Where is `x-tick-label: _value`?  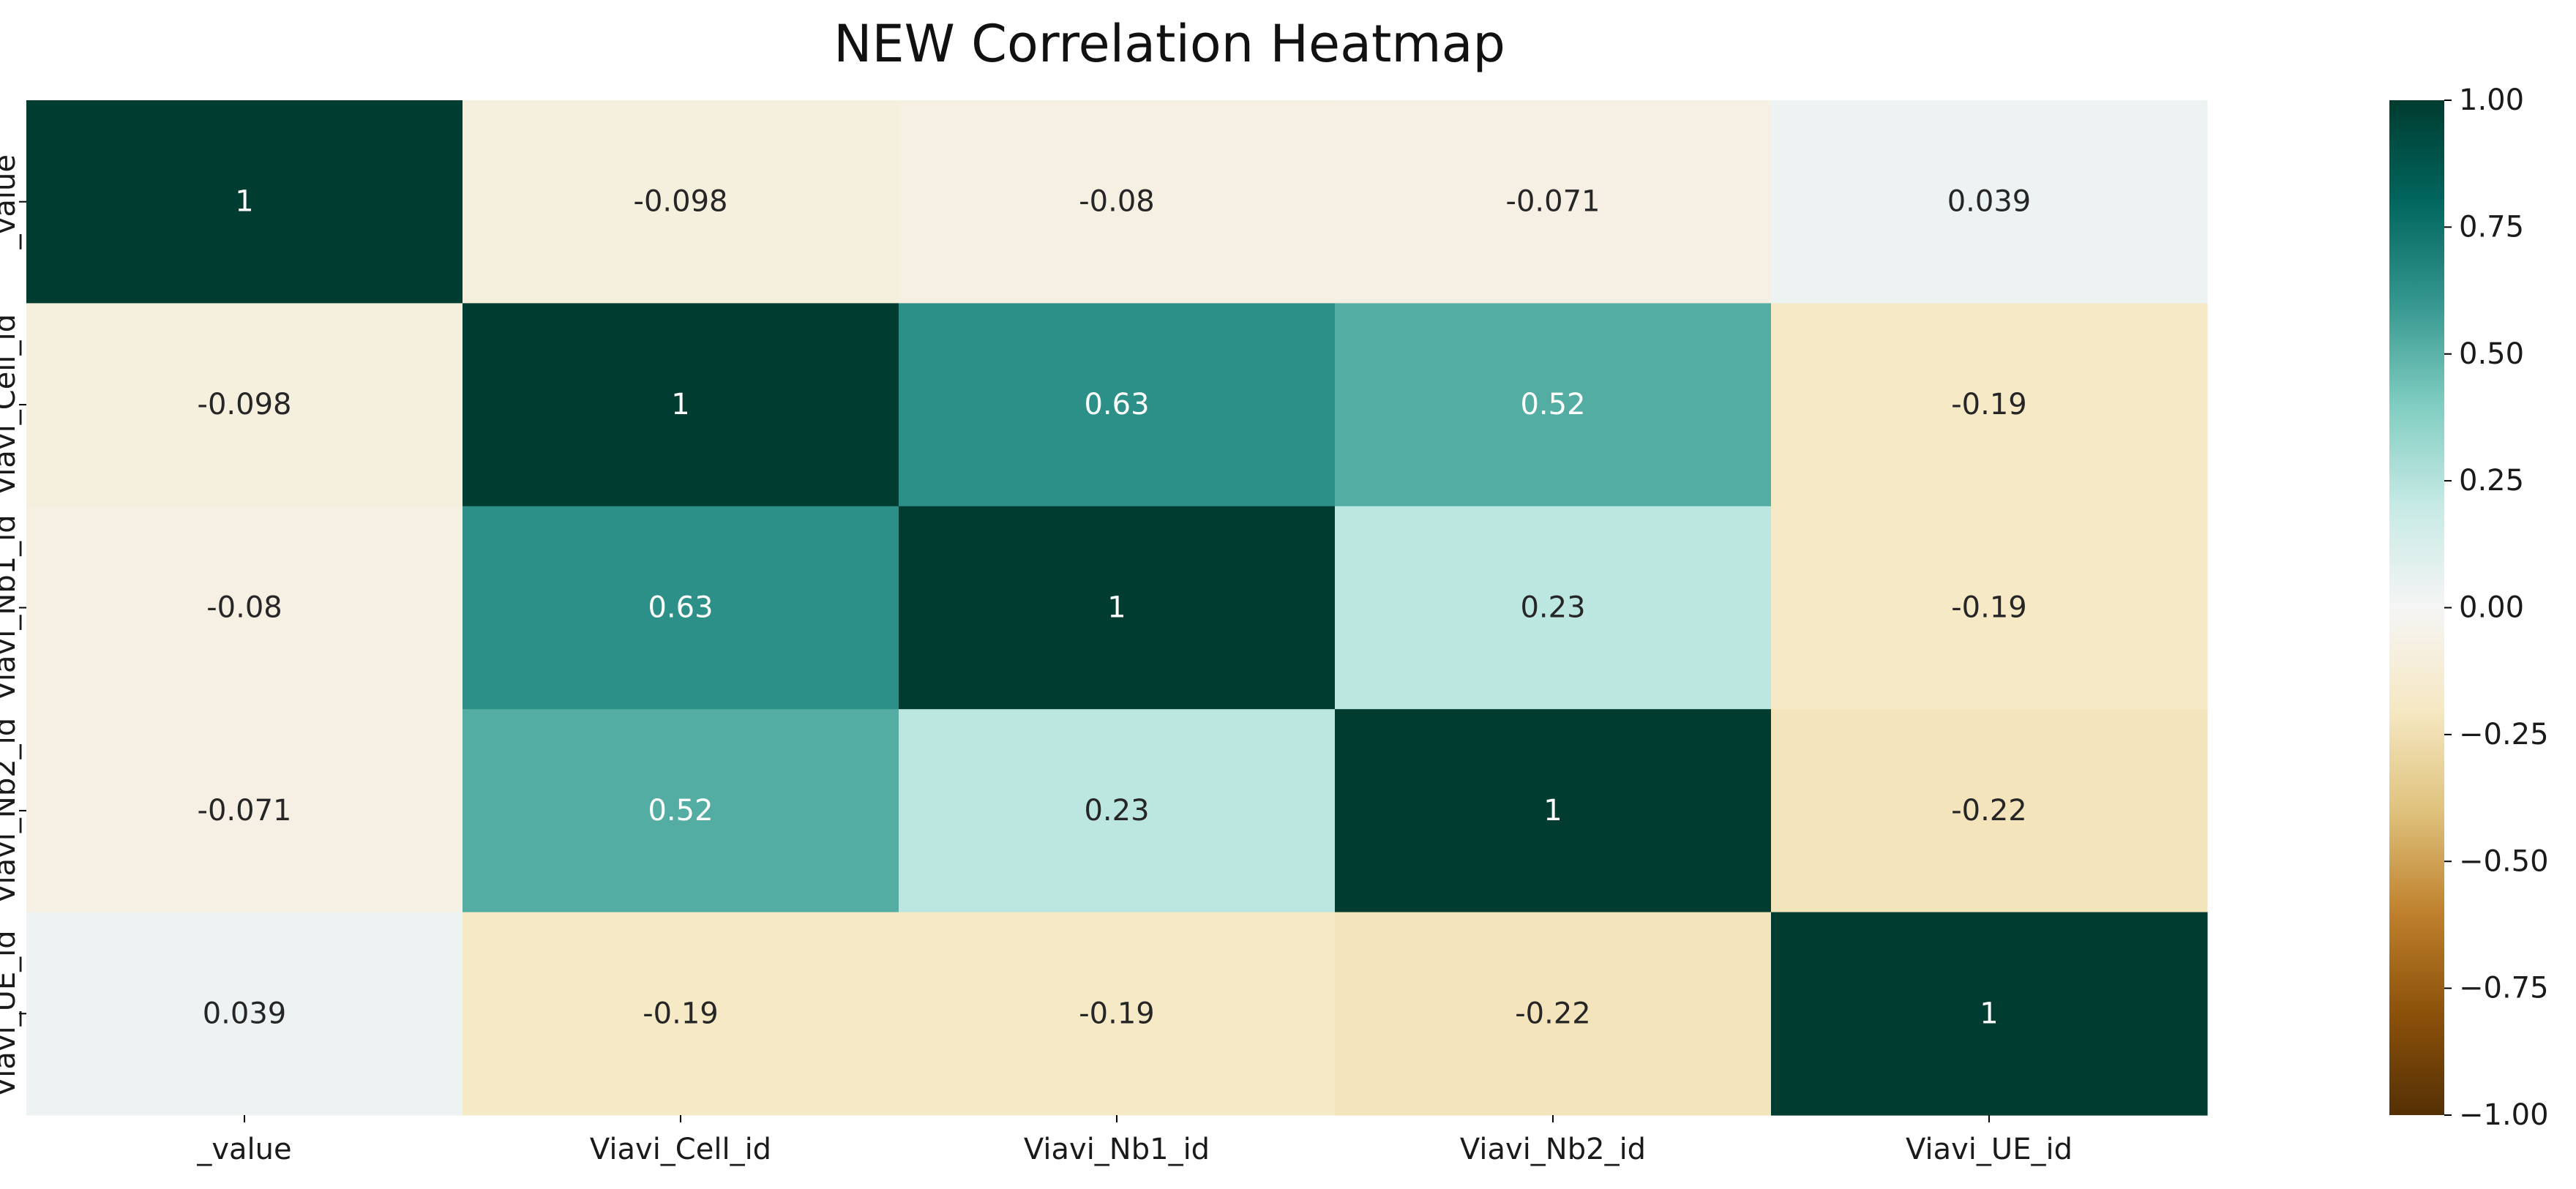
x-tick-label: _value is located at coordinates (243, 1149).